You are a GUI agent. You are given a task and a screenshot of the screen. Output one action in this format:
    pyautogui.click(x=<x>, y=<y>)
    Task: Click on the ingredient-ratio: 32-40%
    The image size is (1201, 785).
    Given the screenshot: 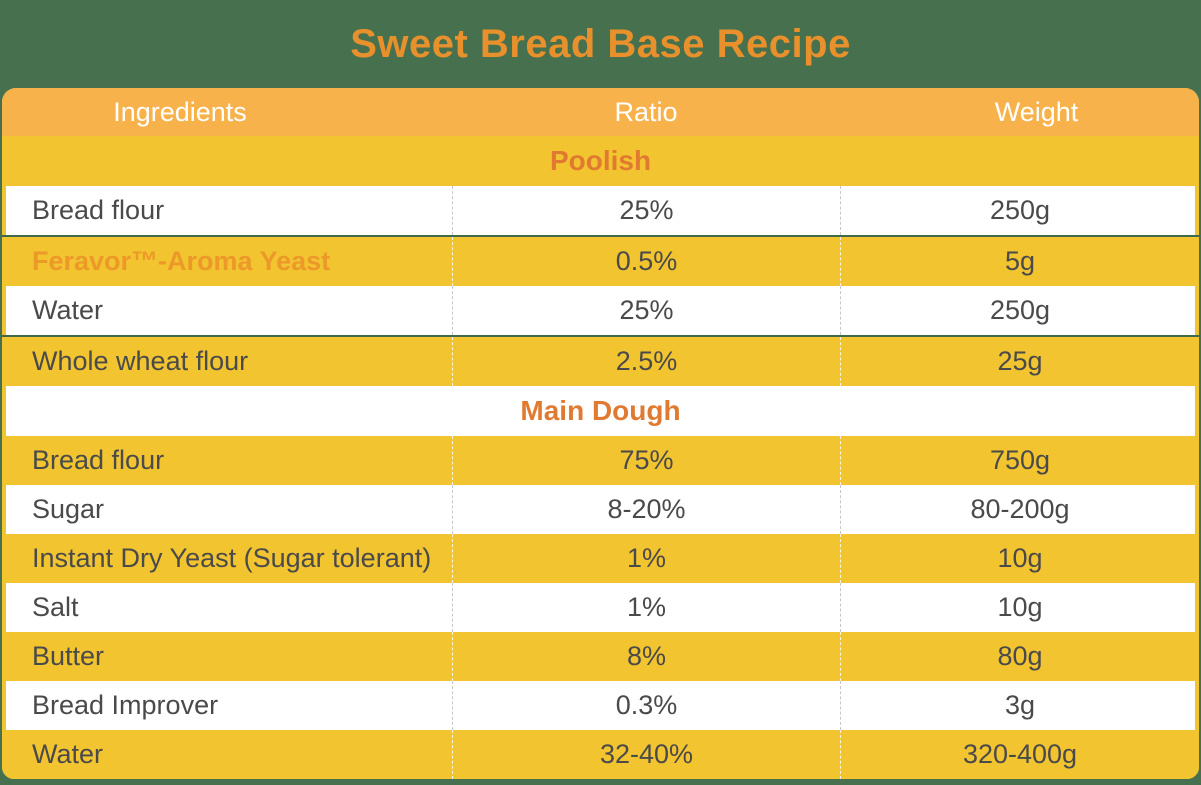 What is the action you would take?
    pyautogui.click(x=646, y=754)
    